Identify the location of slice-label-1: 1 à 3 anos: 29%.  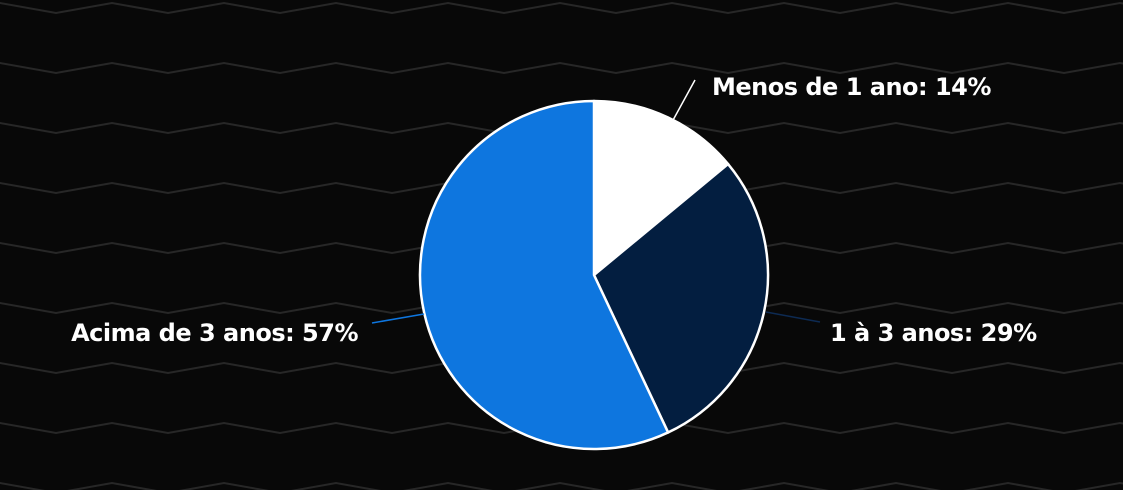
(933, 333).